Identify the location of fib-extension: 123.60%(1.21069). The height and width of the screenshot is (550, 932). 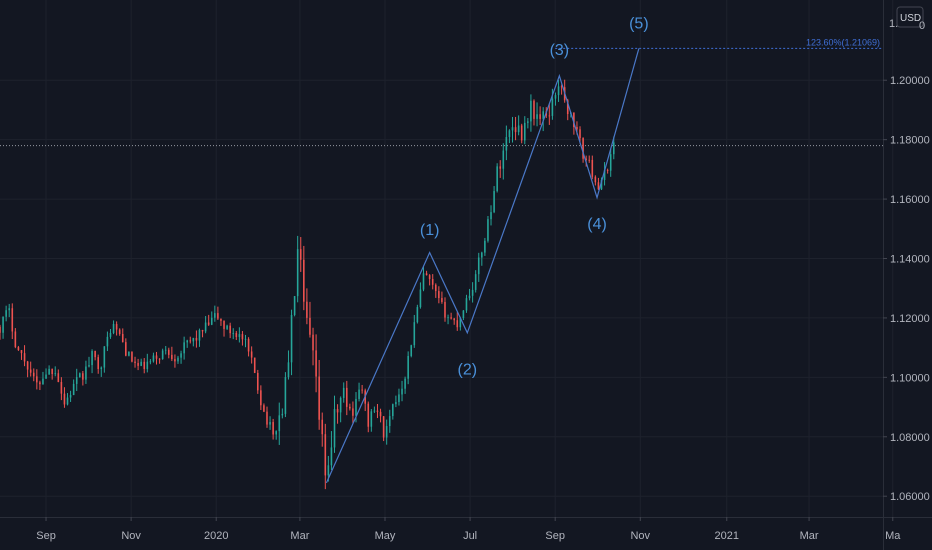
(719, 43).